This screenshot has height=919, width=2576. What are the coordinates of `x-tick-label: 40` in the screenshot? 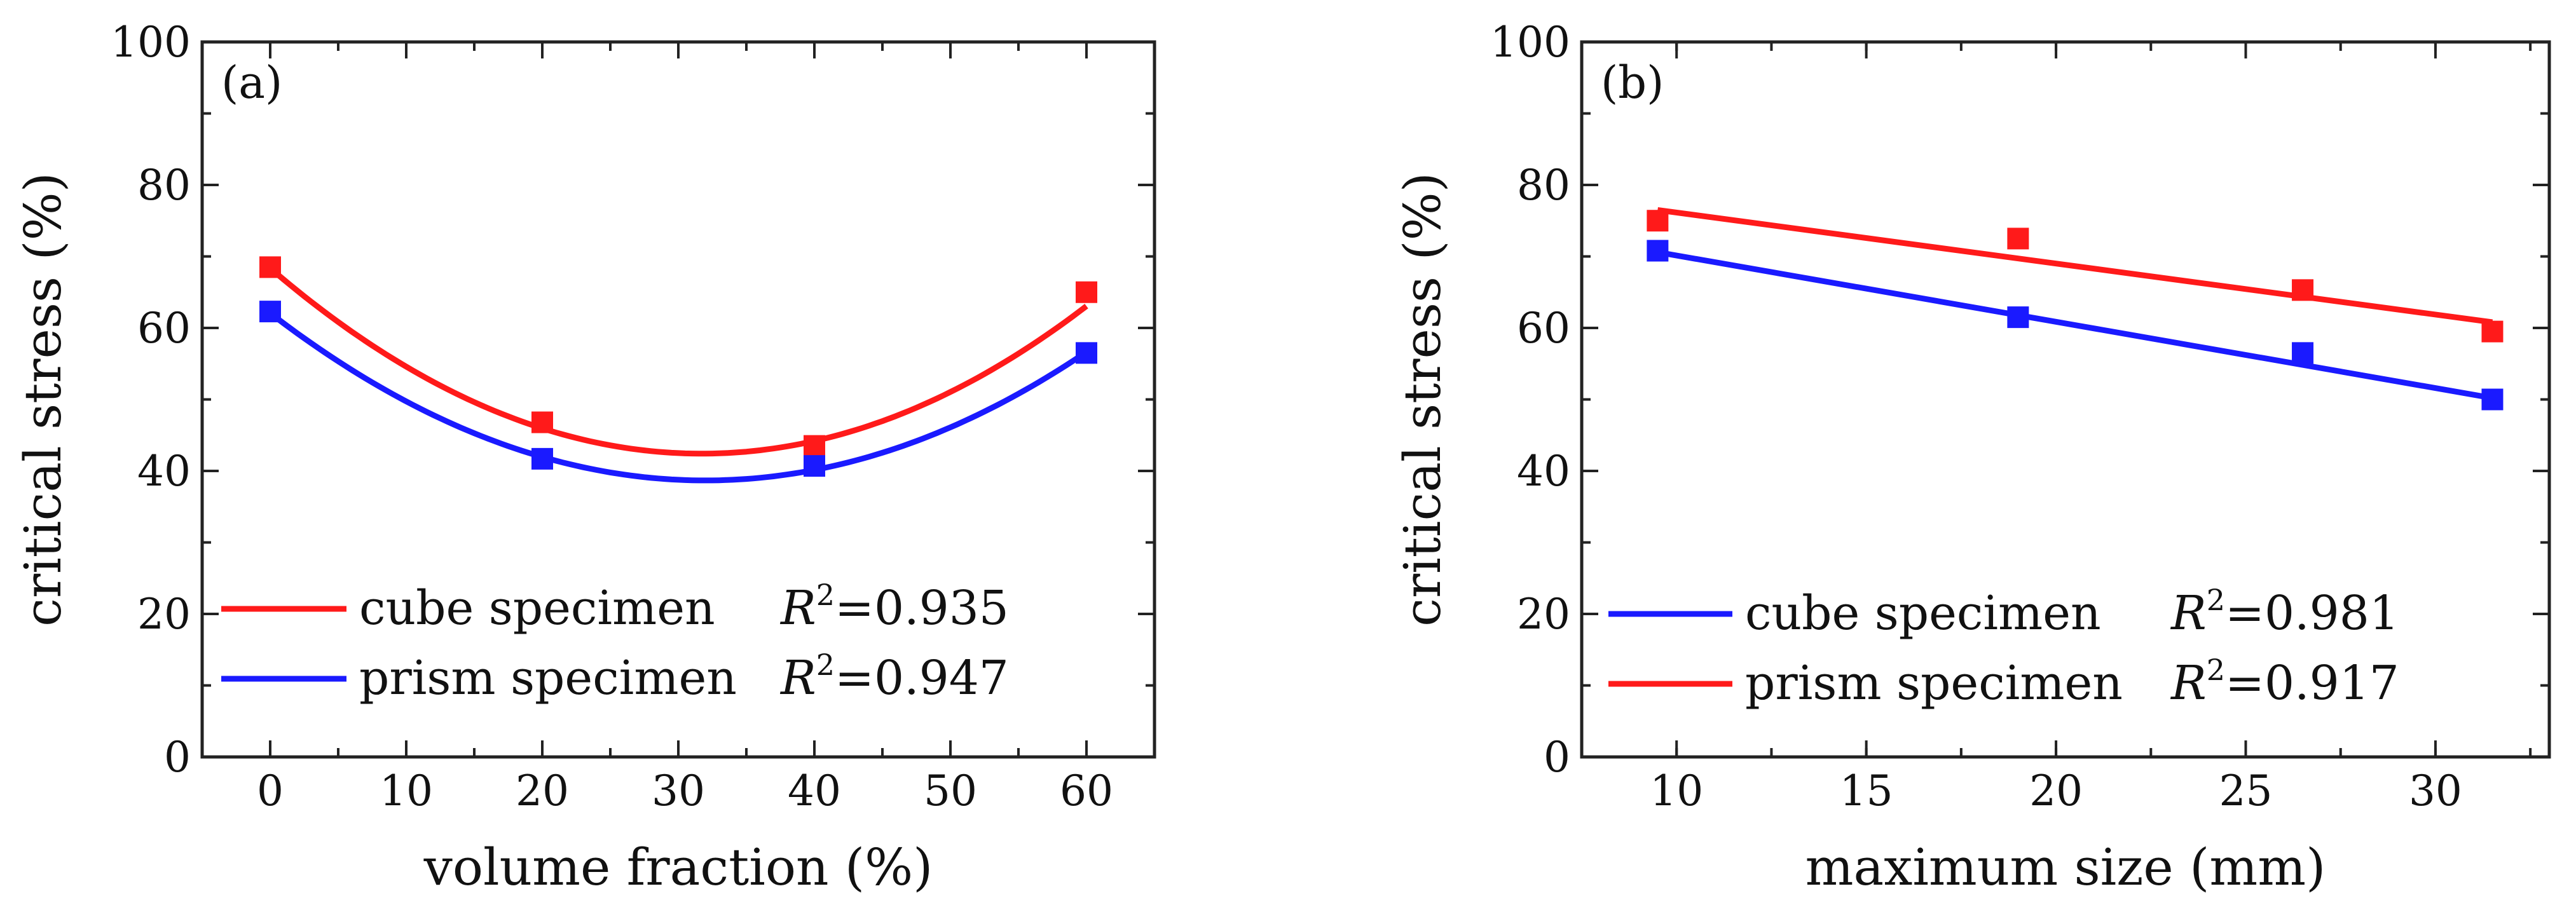 It's located at (814, 791).